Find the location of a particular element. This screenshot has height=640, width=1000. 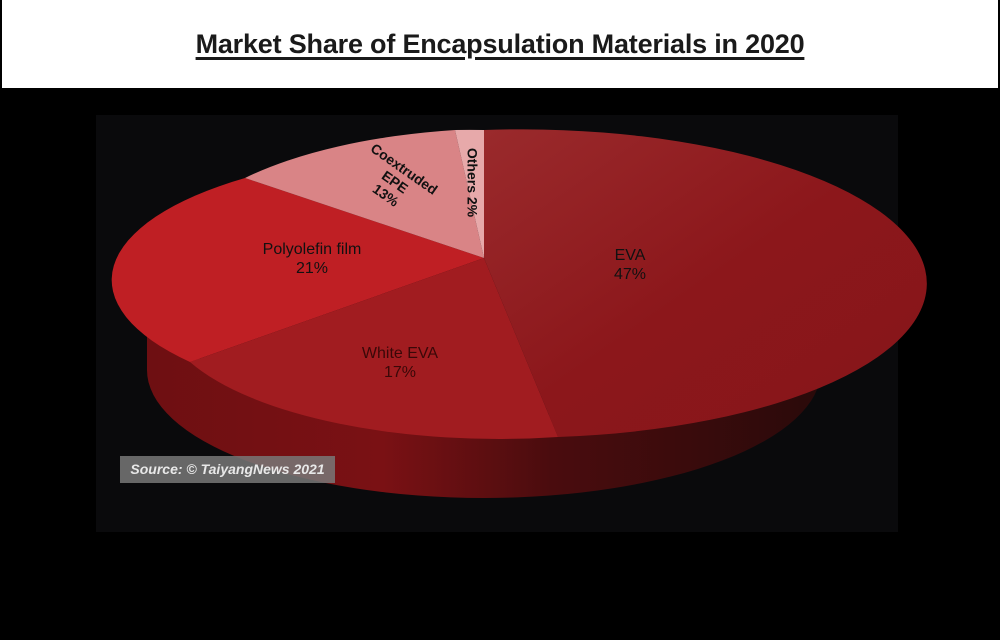

label-others-text: Others 2% is located at coordinates (472, 182).